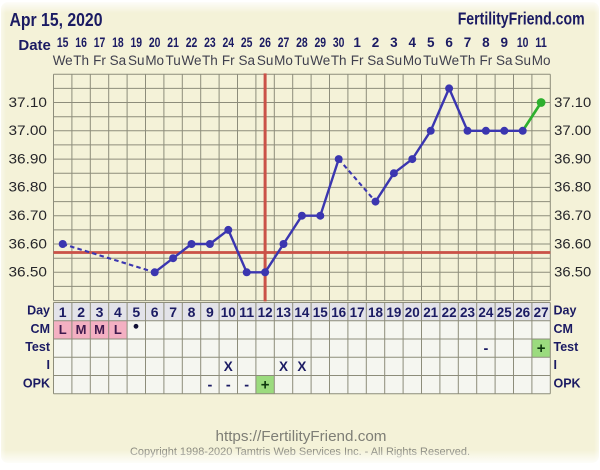  What do you see at coordinates (34, 45) in the screenshot?
I see `svg-text: Date` at bounding box center [34, 45].